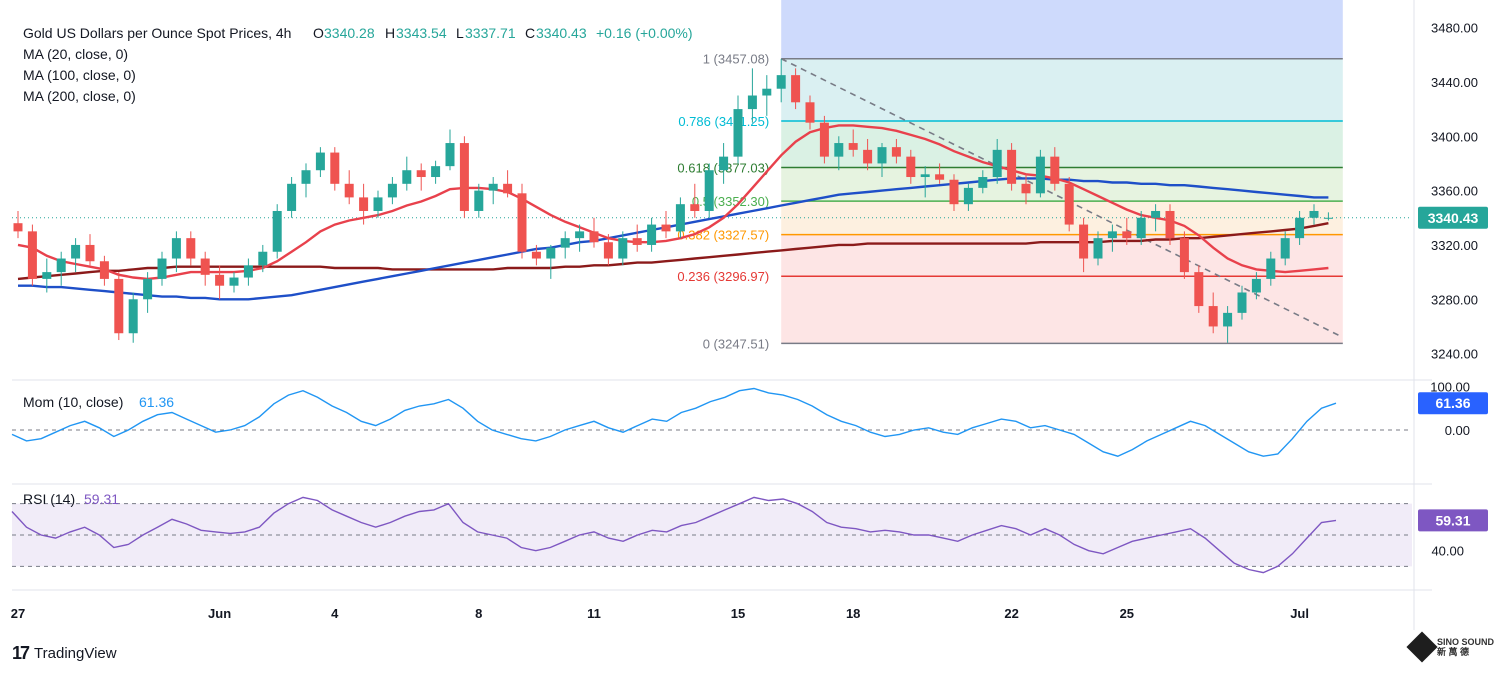 Image resolution: width=1504 pixels, height=674 pixels. Describe the element at coordinates (79, 96) in the screenshot. I see `ma200-legend: MA (200, close, 0)` at that location.